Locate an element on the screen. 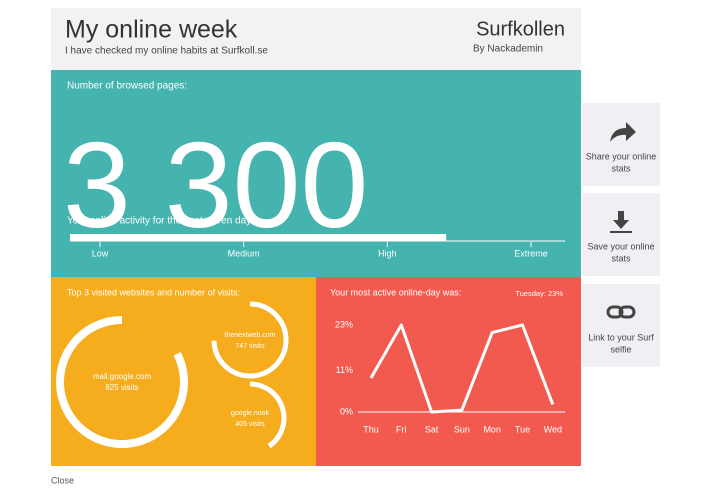 Image resolution: width=704 pixels, height=488 pixels. pages-value: 3 300 is located at coordinates (215, 185).